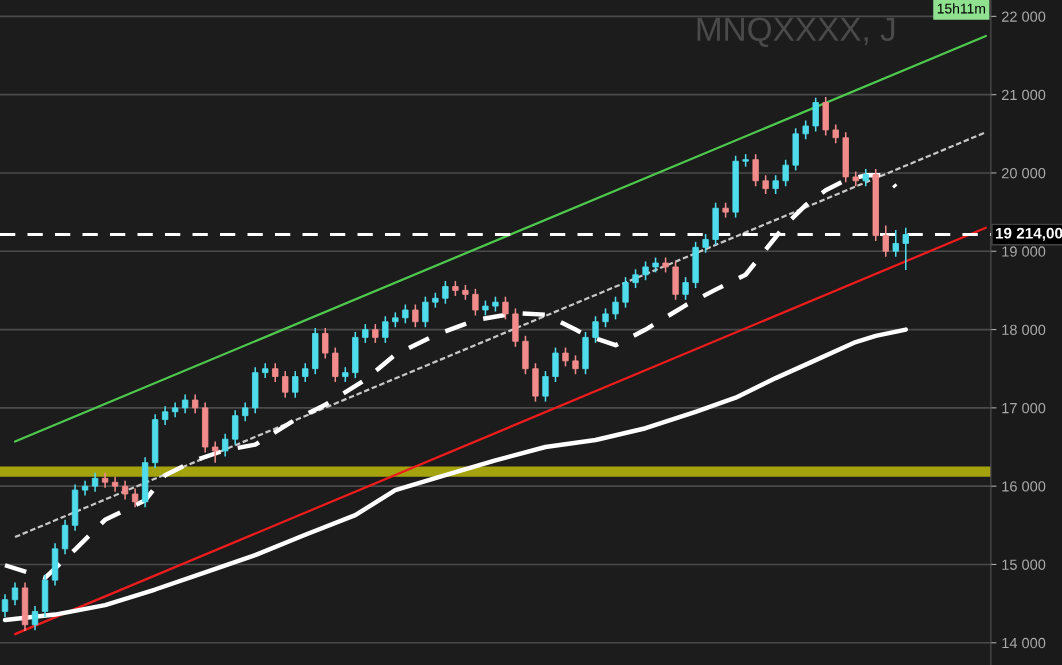  Describe the element at coordinates (1028, 234) in the screenshot. I see `ref-line-label: 19 214,00` at that location.